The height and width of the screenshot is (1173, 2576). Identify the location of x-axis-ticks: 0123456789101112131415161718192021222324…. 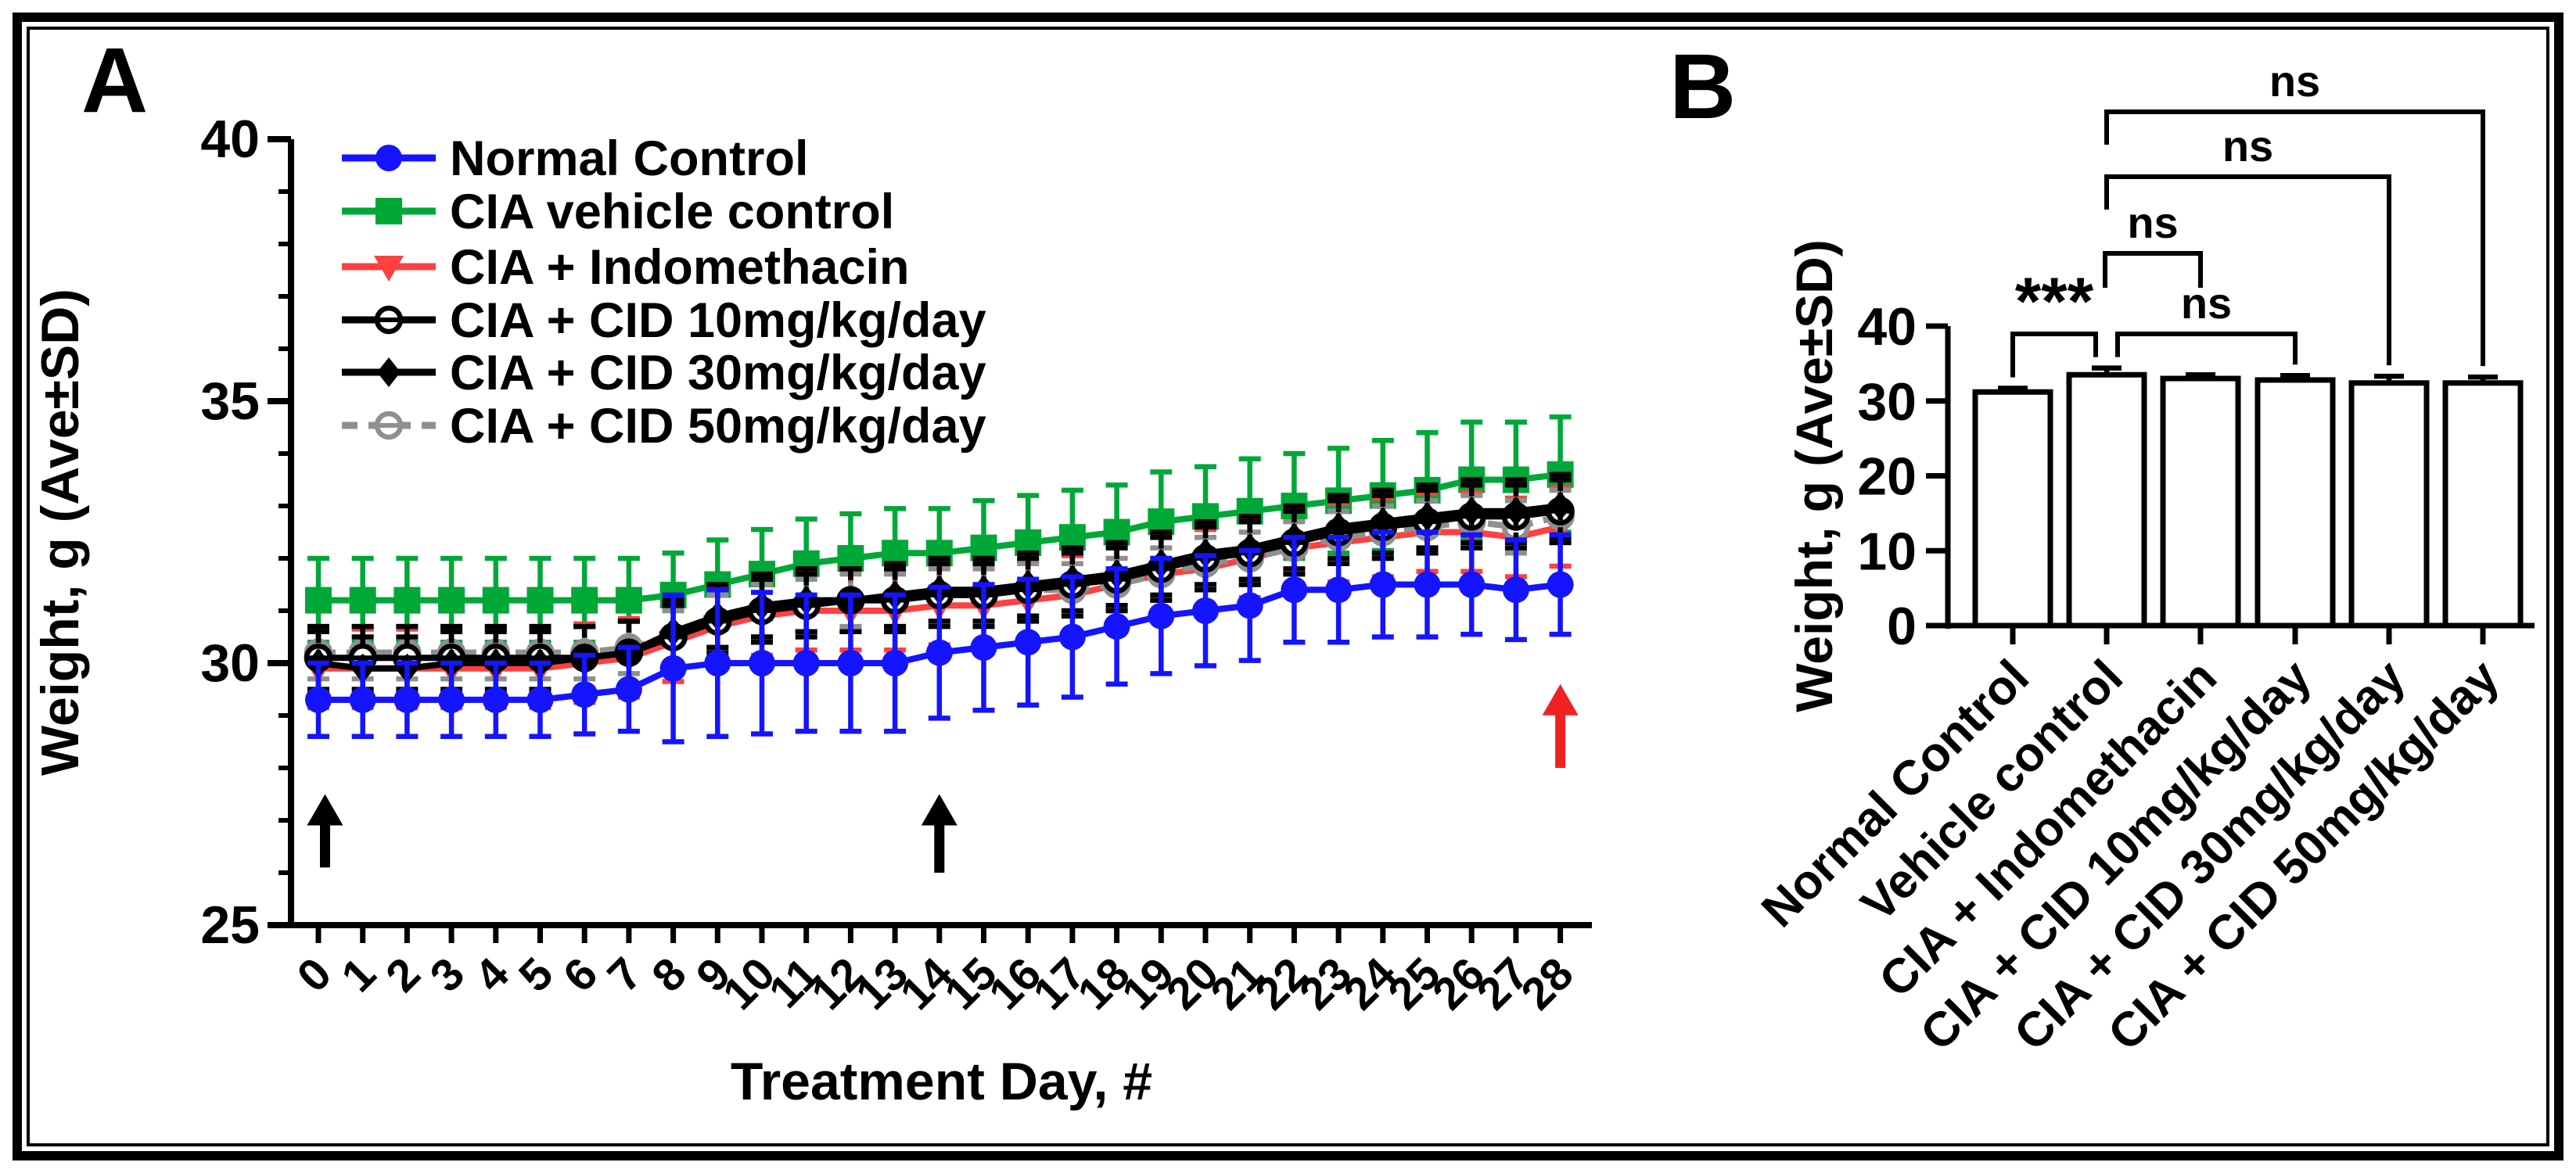
(935, 972).